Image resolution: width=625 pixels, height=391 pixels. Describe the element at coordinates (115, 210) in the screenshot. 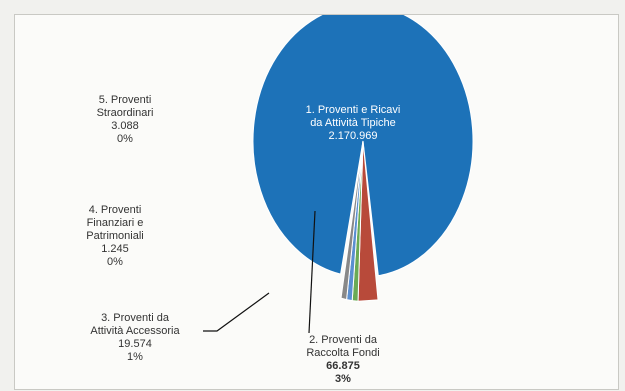

I see `slice-name-line: 4. Proventi` at that location.